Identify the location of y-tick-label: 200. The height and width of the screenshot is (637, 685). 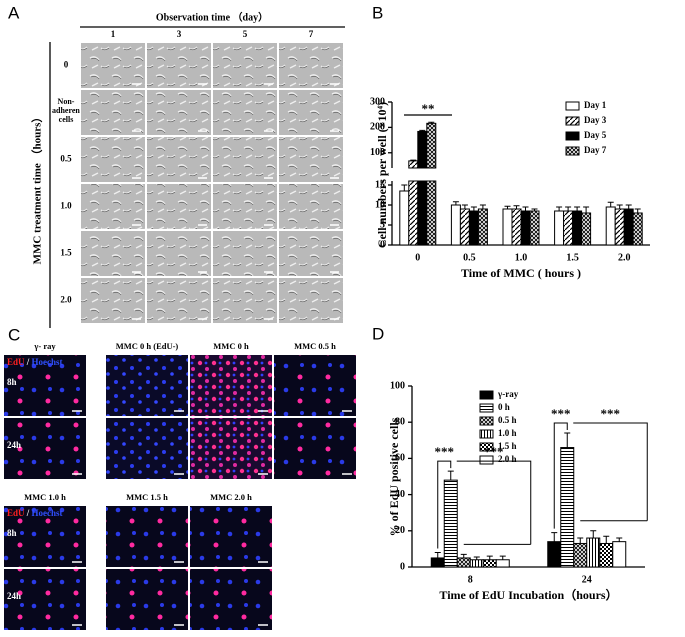
(377, 127).